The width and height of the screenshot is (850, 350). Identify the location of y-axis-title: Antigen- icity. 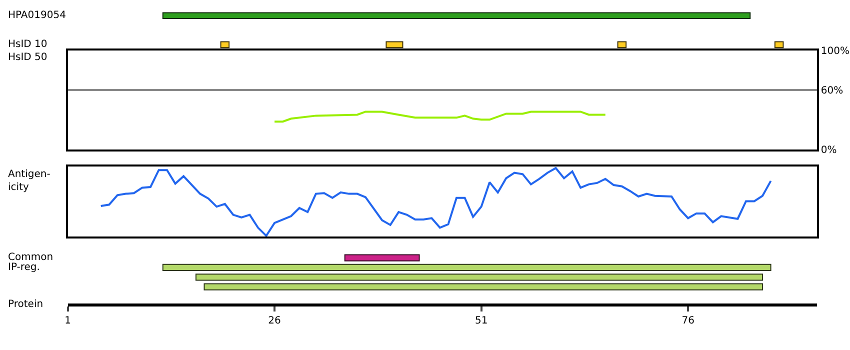
(29, 181).